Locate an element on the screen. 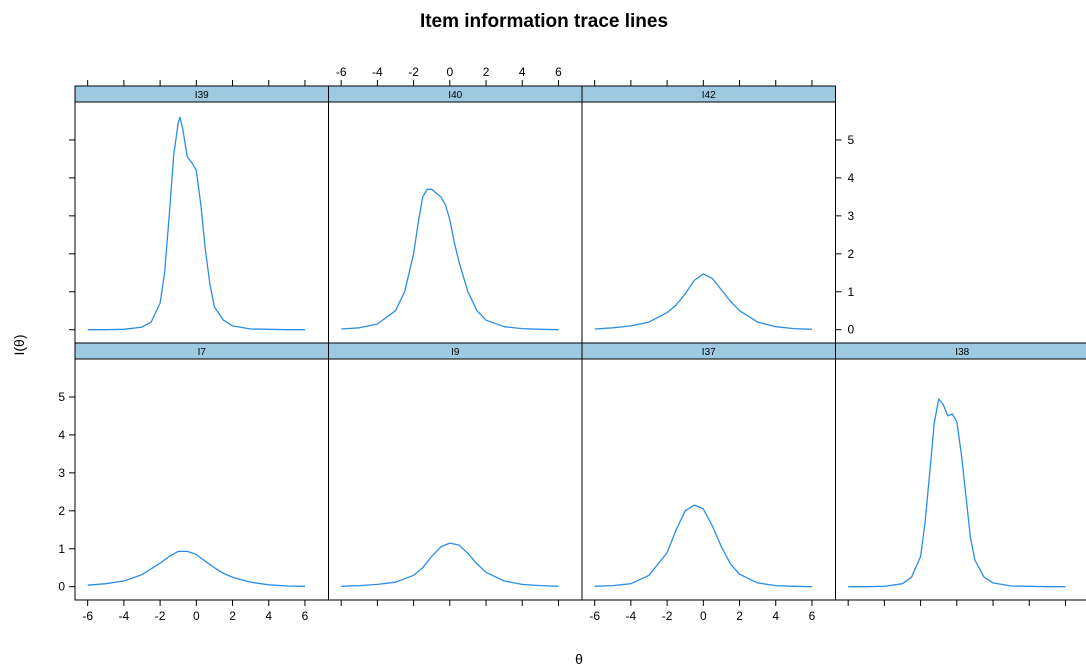 This screenshot has height=669, width=1086. trace-line-i42 is located at coordinates (703, 301).